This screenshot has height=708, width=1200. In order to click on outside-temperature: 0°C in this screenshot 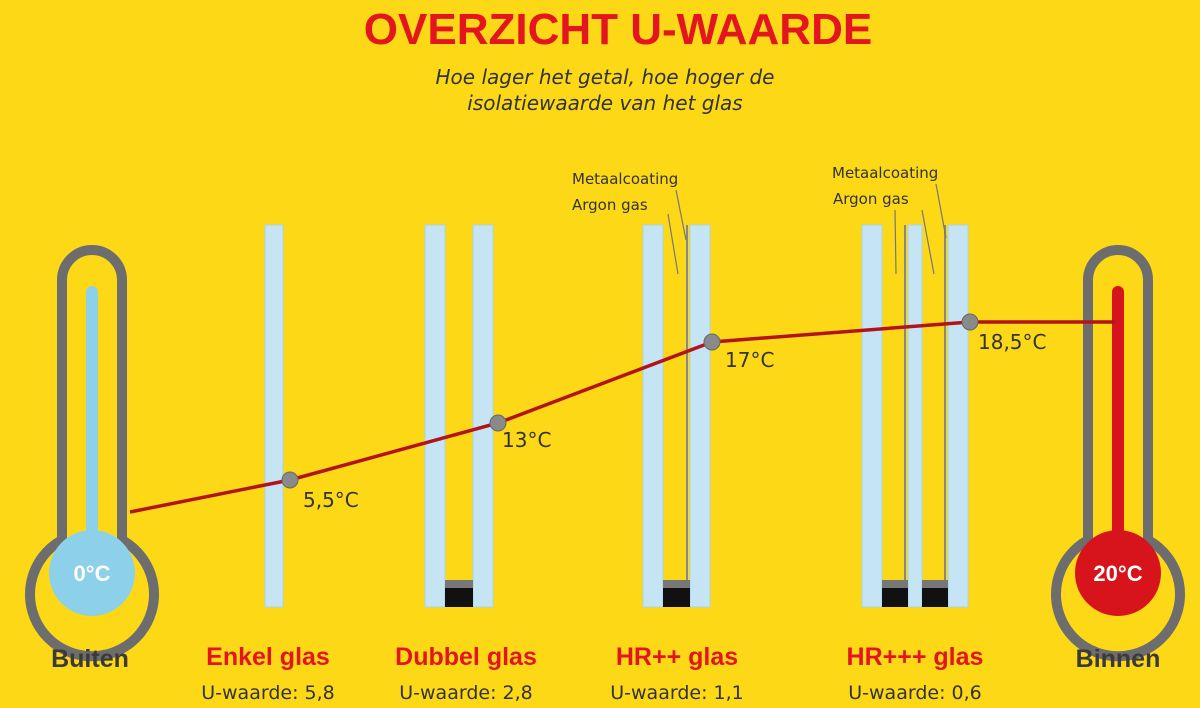, I will do `click(92, 573)`.